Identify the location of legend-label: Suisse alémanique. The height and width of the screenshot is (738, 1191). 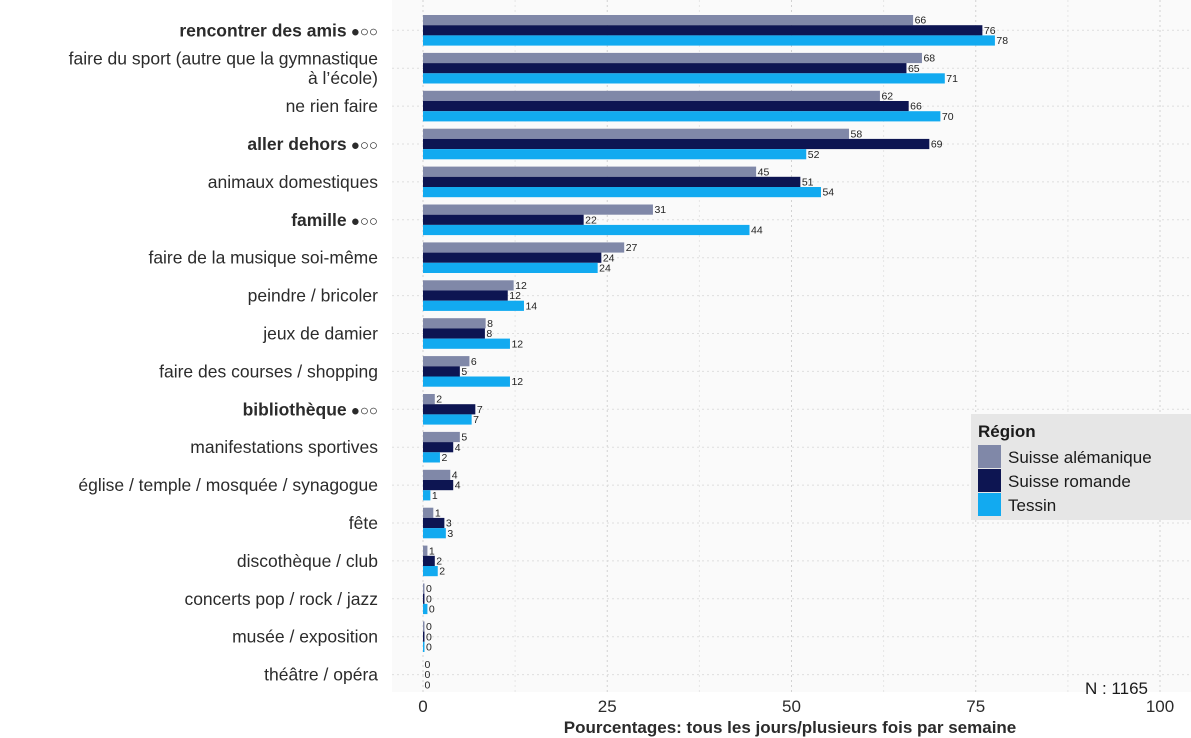
(1080, 457).